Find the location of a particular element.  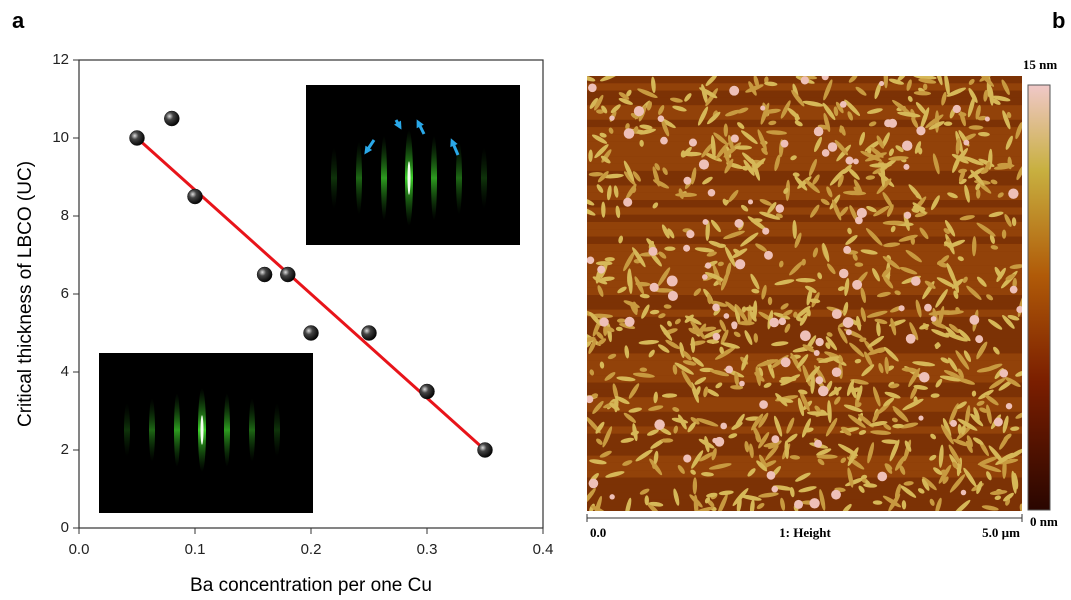

panel-label: a is located at coordinates (18, 20).